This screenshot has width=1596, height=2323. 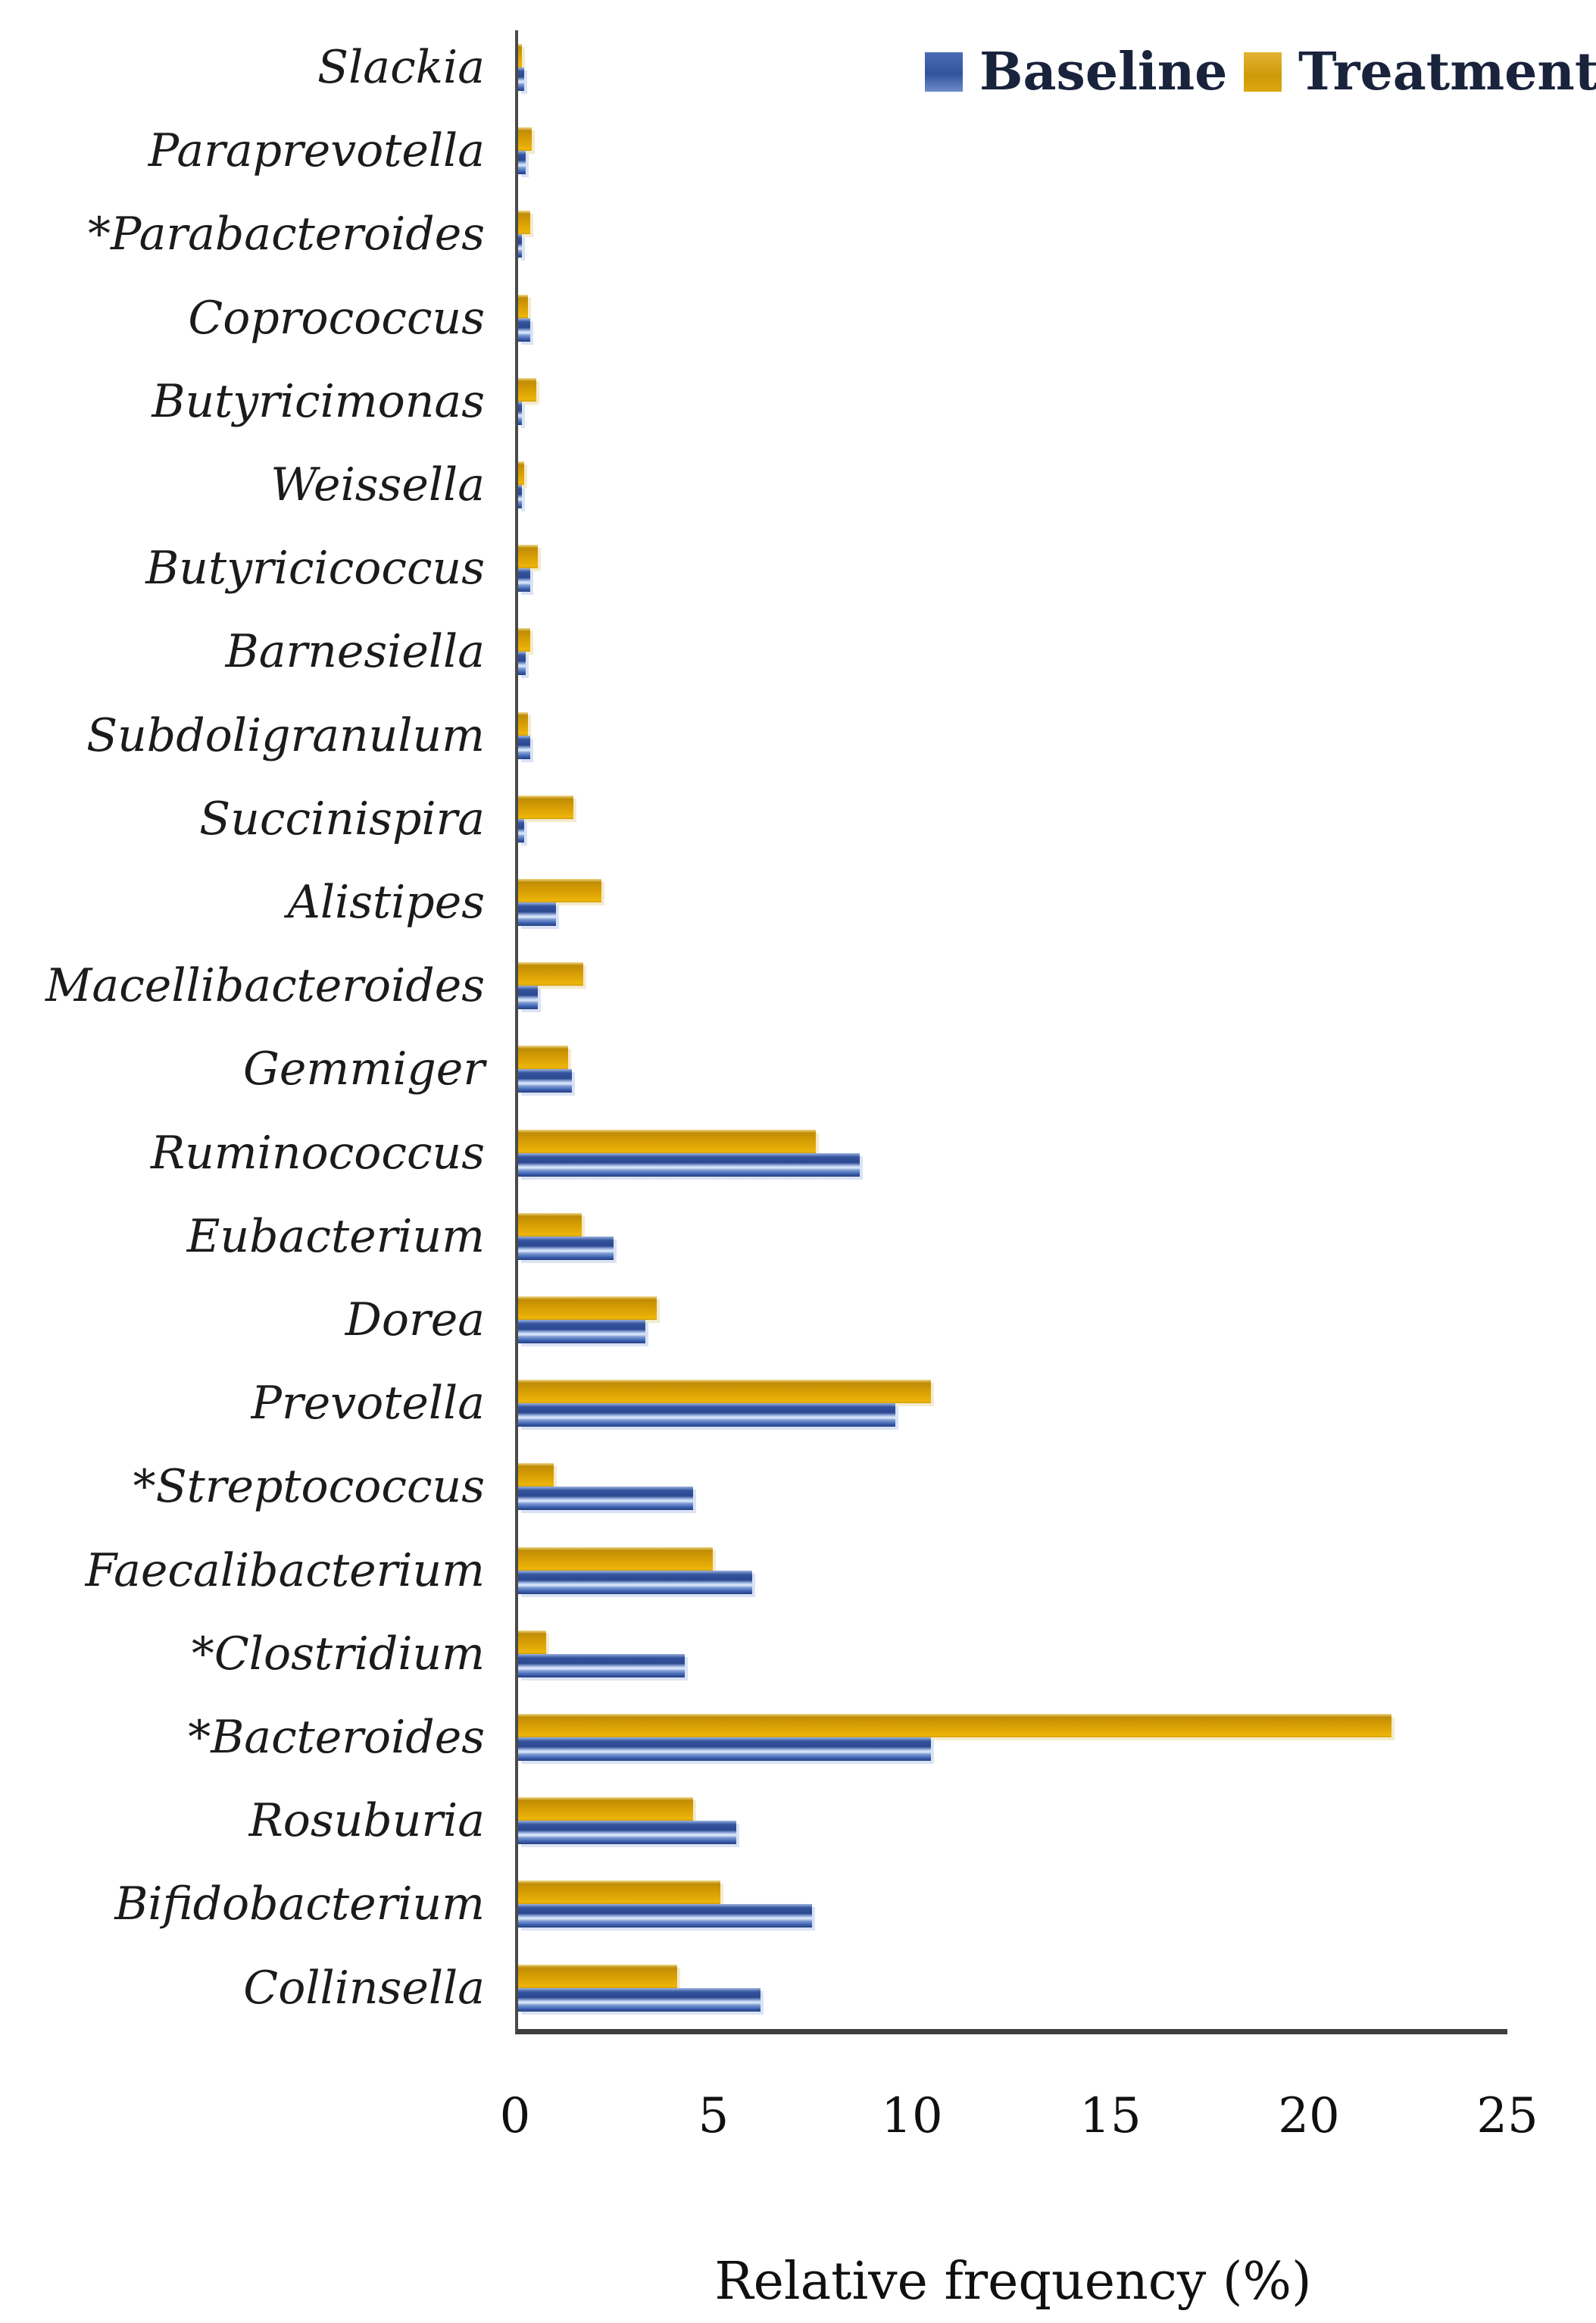 What do you see at coordinates (363, 1069) in the screenshot?
I see `category-label: Gemmiger` at bounding box center [363, 1069].